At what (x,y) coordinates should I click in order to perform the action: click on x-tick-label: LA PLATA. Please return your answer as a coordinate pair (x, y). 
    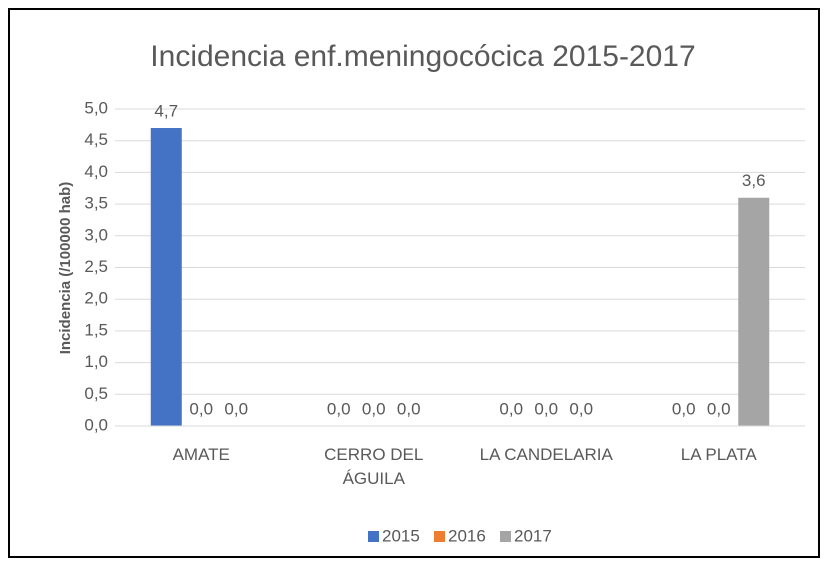
    Looking at the image, I should click on (718, 454).